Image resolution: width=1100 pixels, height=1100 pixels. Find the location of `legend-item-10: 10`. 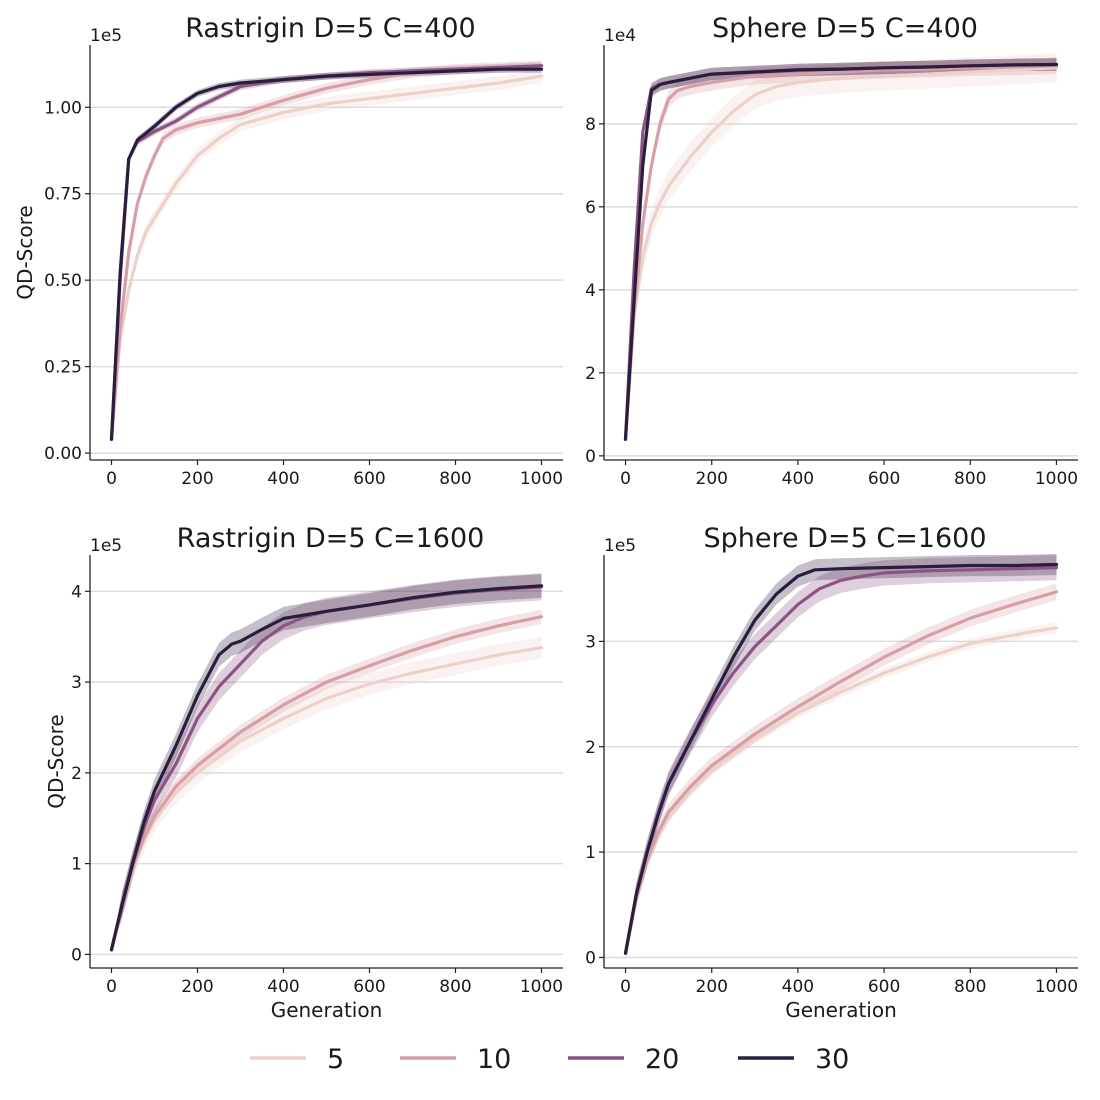

legend-item-10: 10 is located at coordinates (455, 1059).